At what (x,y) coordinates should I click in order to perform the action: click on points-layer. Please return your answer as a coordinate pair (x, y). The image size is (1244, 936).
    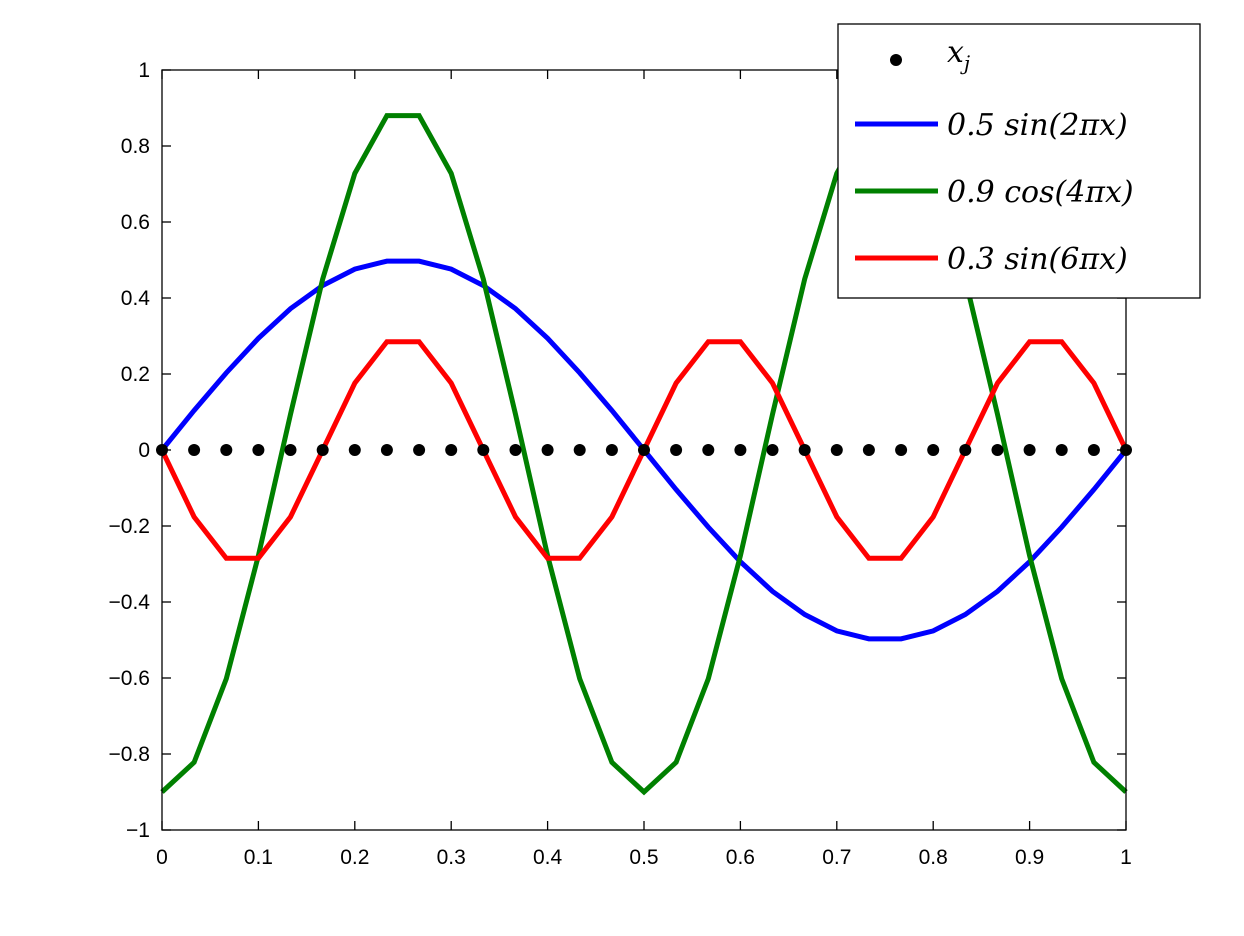
    Looking at the image, I should click on (644, 450).